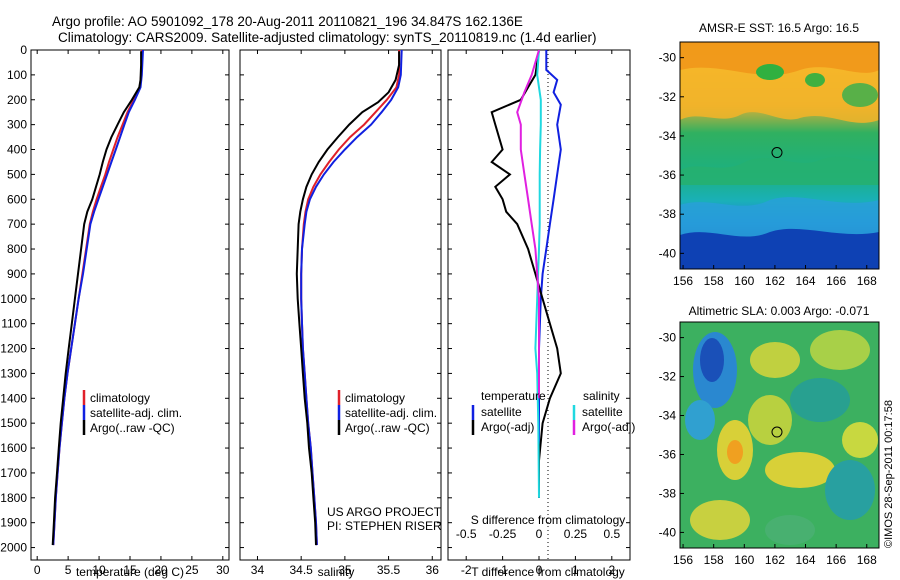  What do you see at coordinates (13, 373) in the screenshot?
I see `y-tick-label: 1300` at bounding box center [13, 373].